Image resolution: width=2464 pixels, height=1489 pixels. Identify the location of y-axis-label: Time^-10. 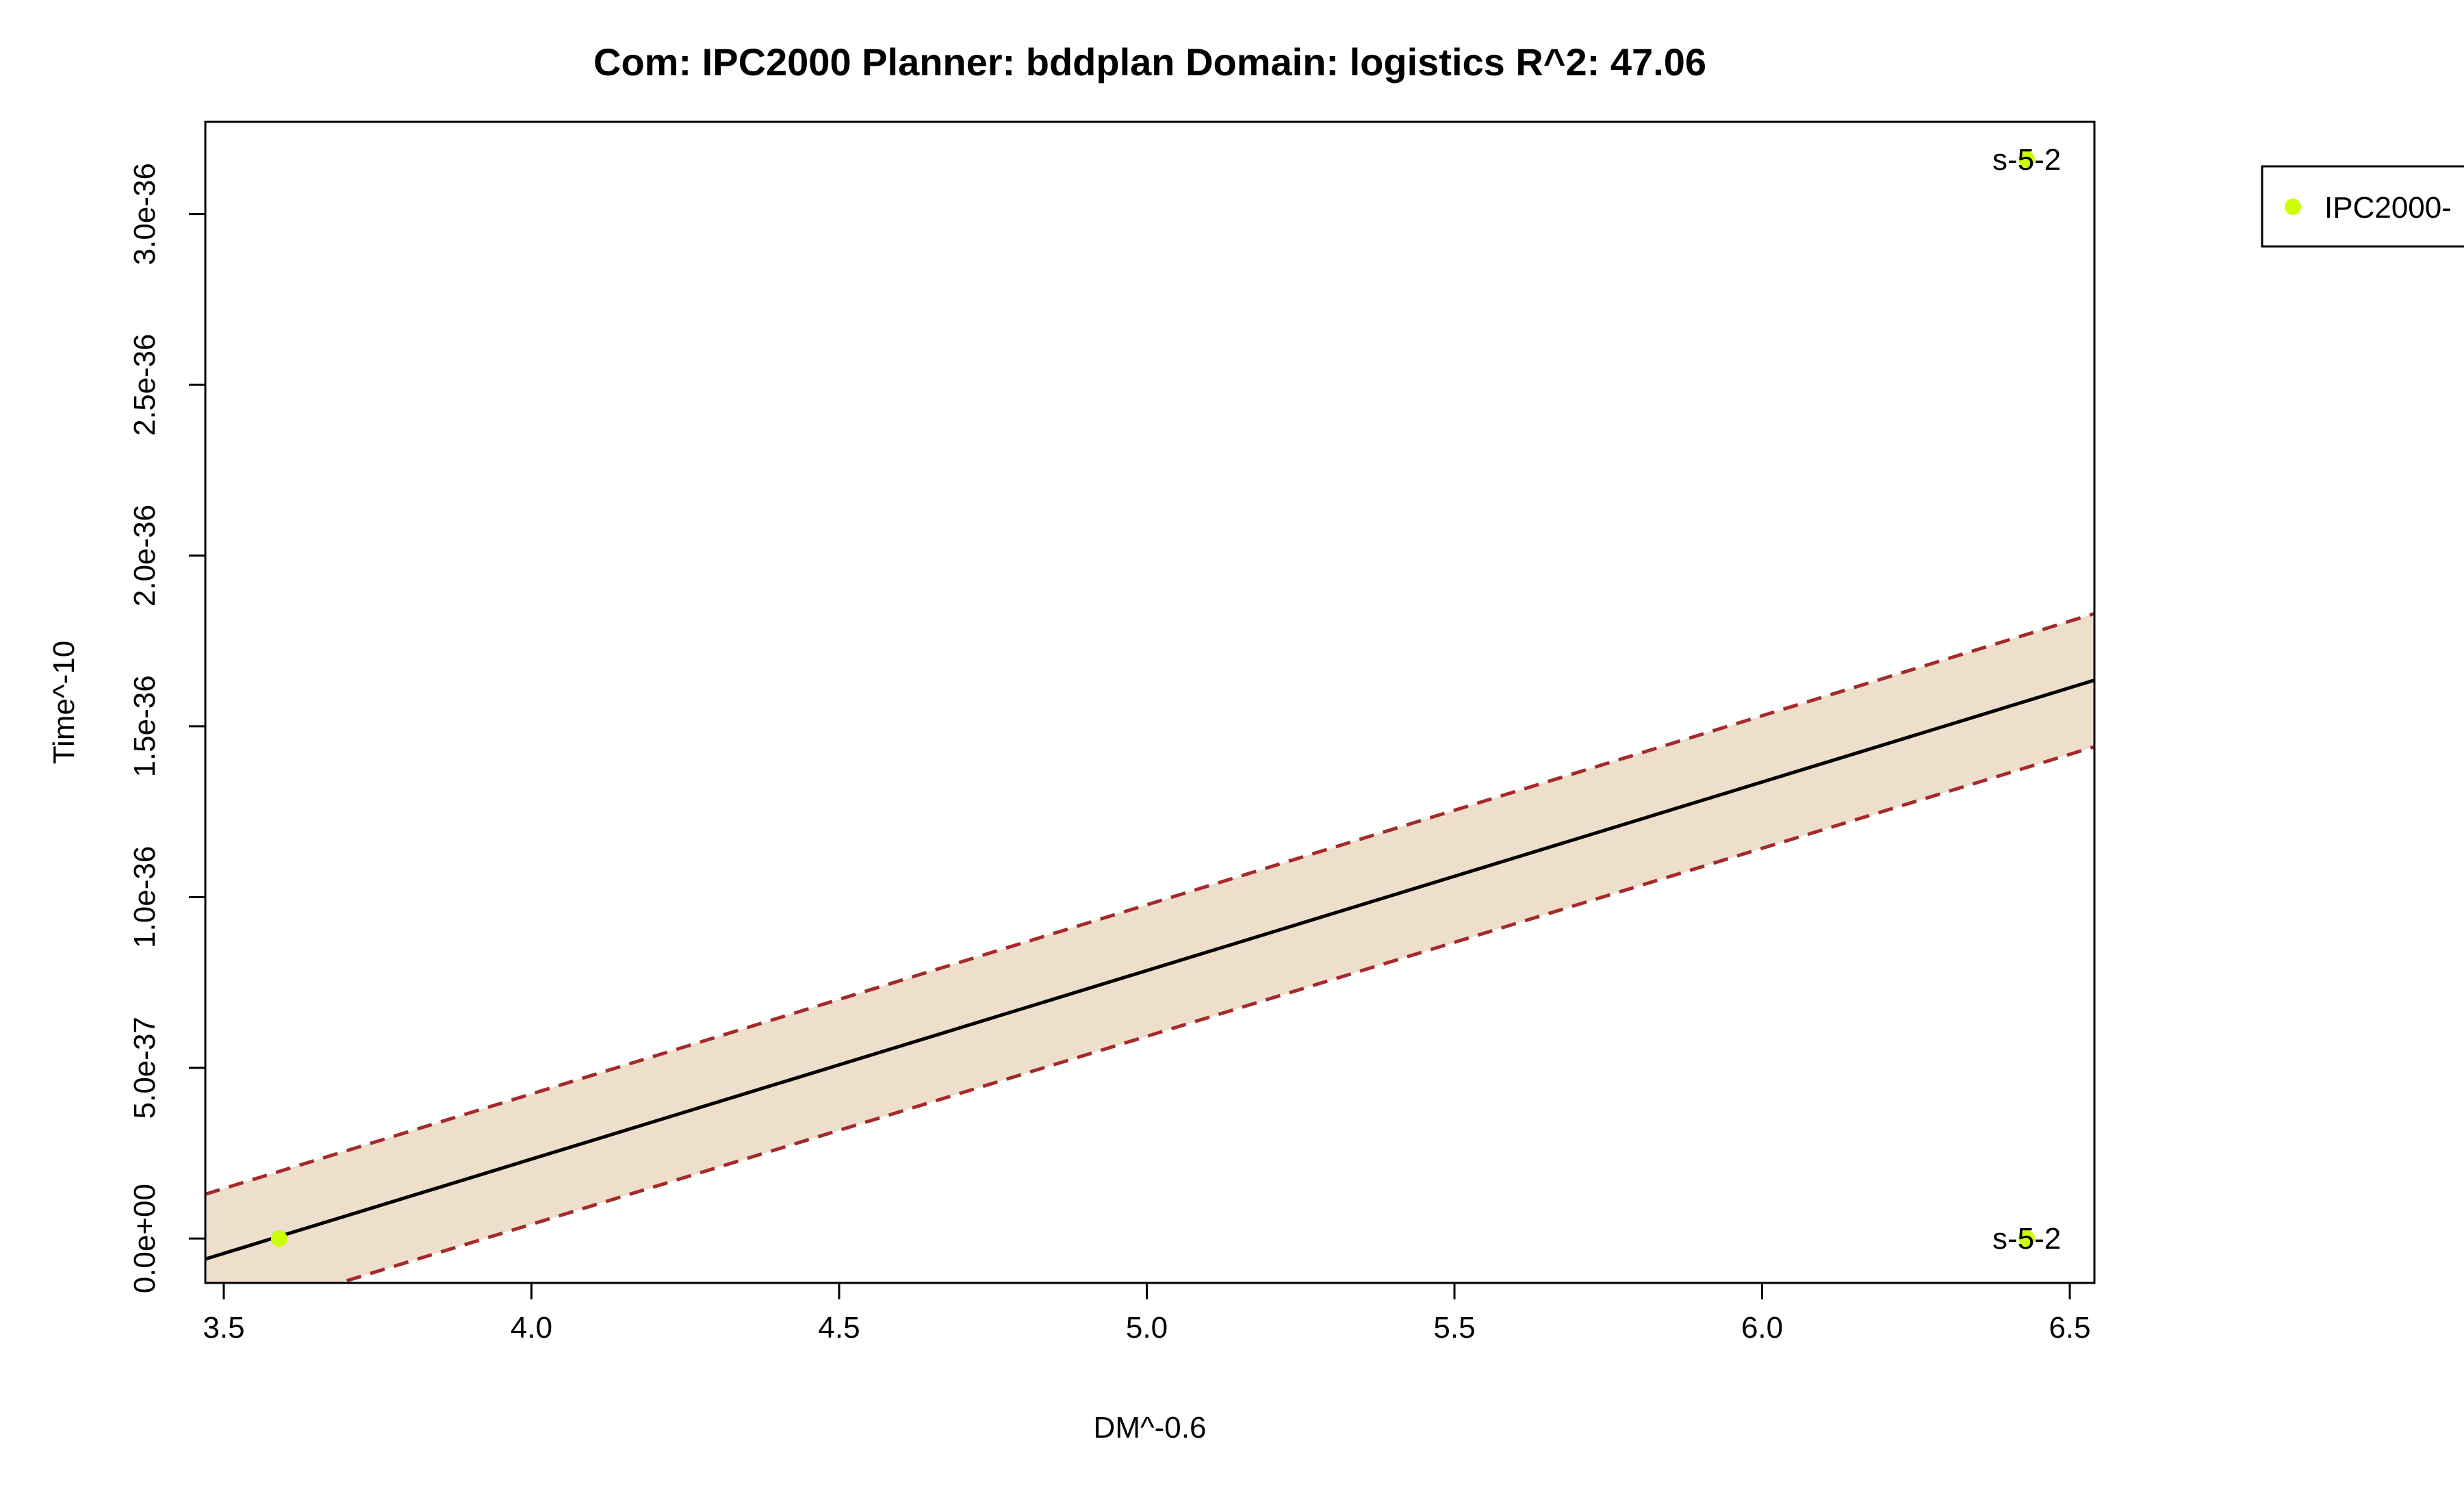
(64, 702).